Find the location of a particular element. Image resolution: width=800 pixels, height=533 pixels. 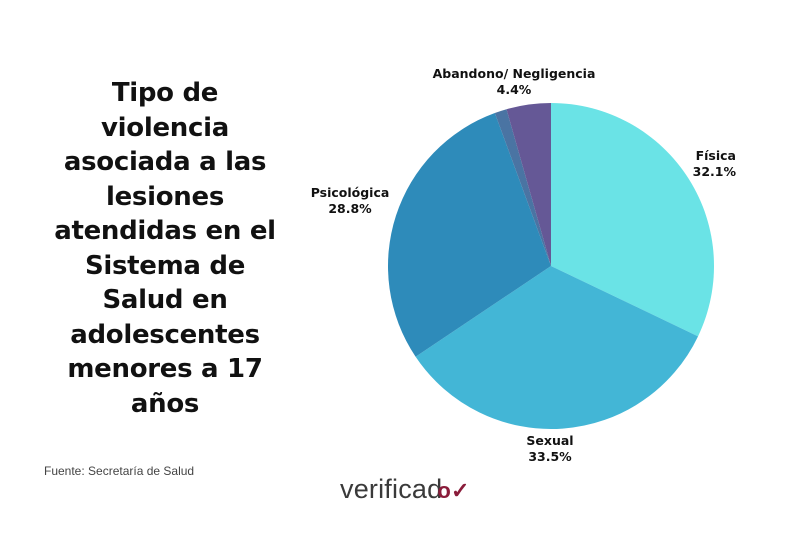

label-value: 28.8% is located at coordinates (350, 208).